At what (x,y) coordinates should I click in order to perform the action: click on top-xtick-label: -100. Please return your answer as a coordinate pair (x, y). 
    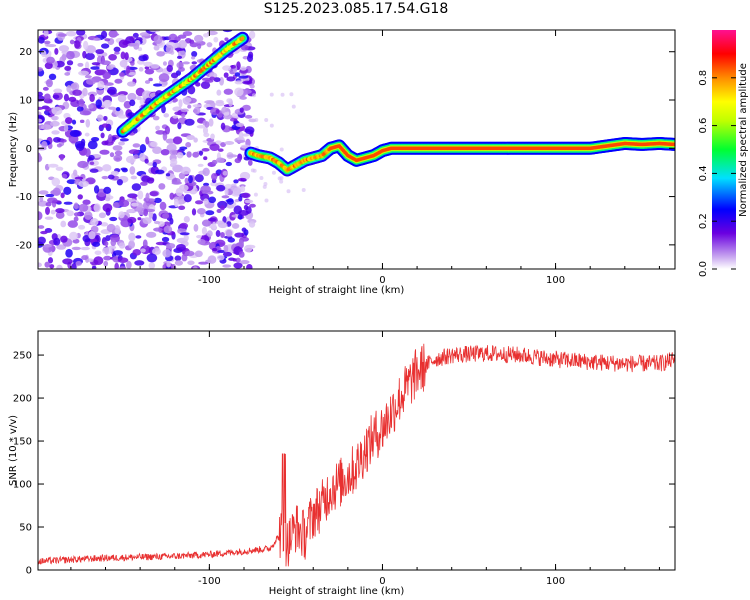
    Looking at the image, I should click on (209, 280).